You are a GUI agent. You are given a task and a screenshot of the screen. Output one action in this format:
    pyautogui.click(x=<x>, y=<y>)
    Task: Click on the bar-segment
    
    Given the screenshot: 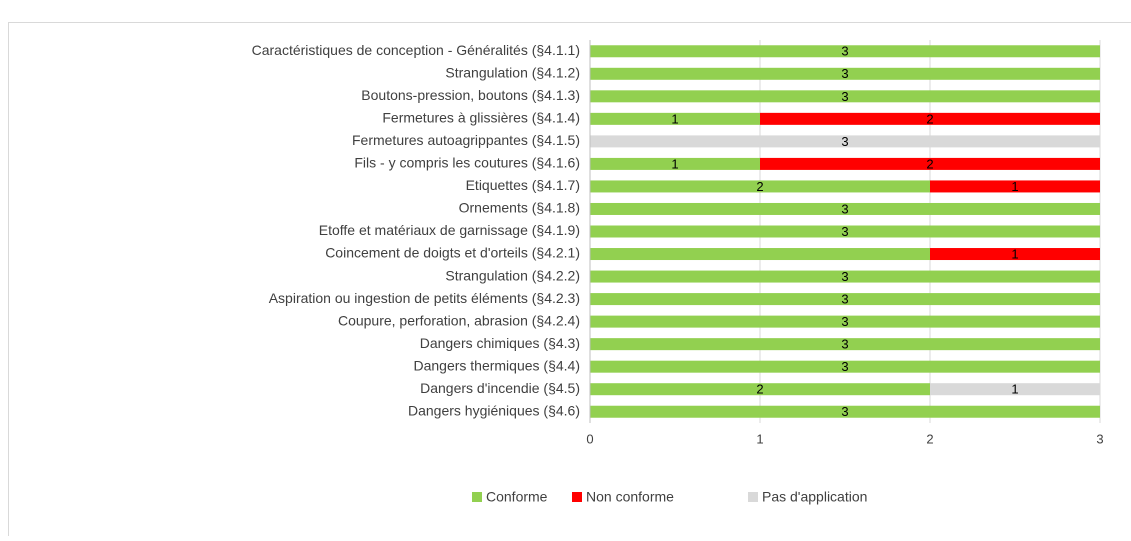 What is the action you would take?
    pyautogui.click(x=760, y=254)
    